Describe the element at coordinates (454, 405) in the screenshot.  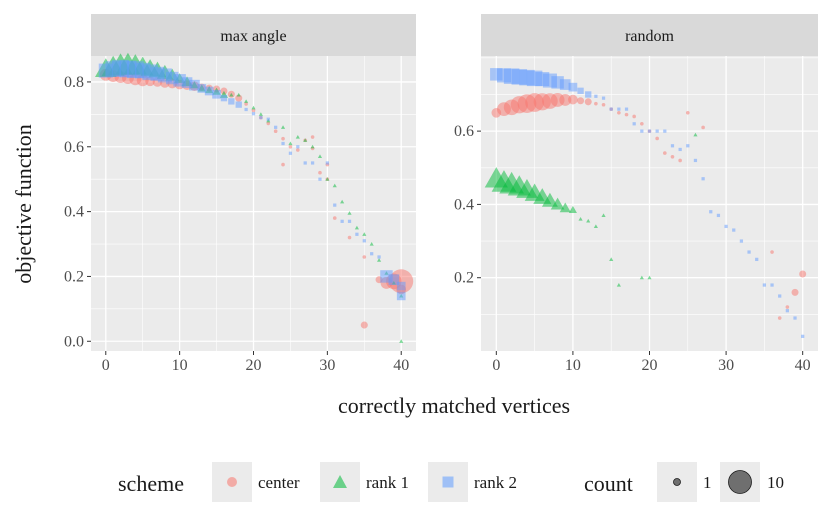
I see `x-axis-title: correctly matched vertices` at that location.